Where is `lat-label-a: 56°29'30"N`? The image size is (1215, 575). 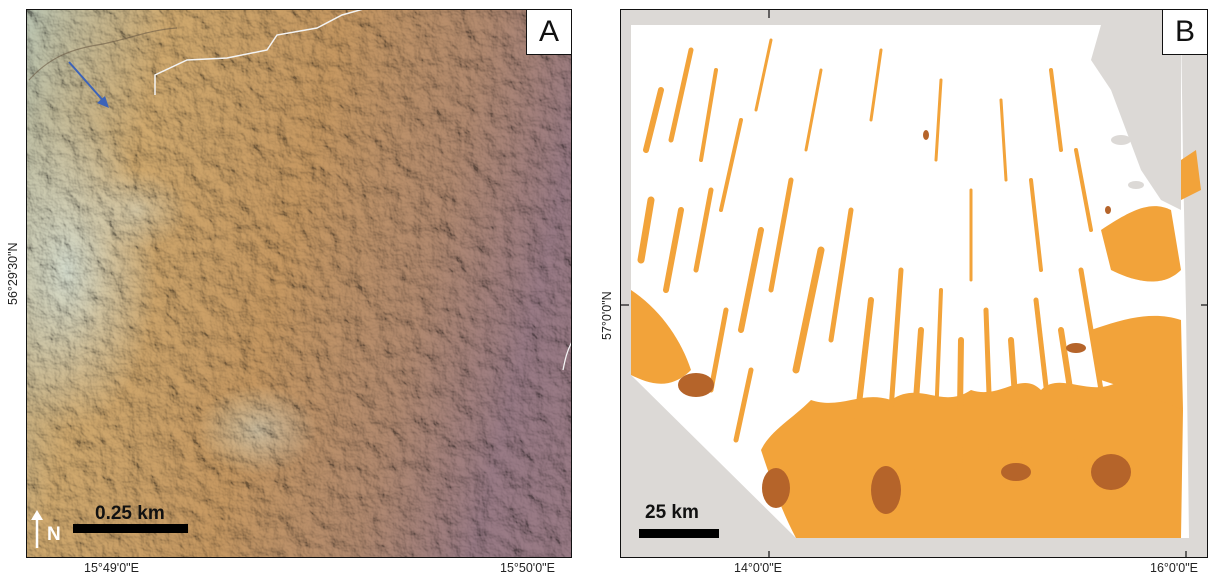
lat-label-a: 56°29'30"N is located at coordinates (13, 273).